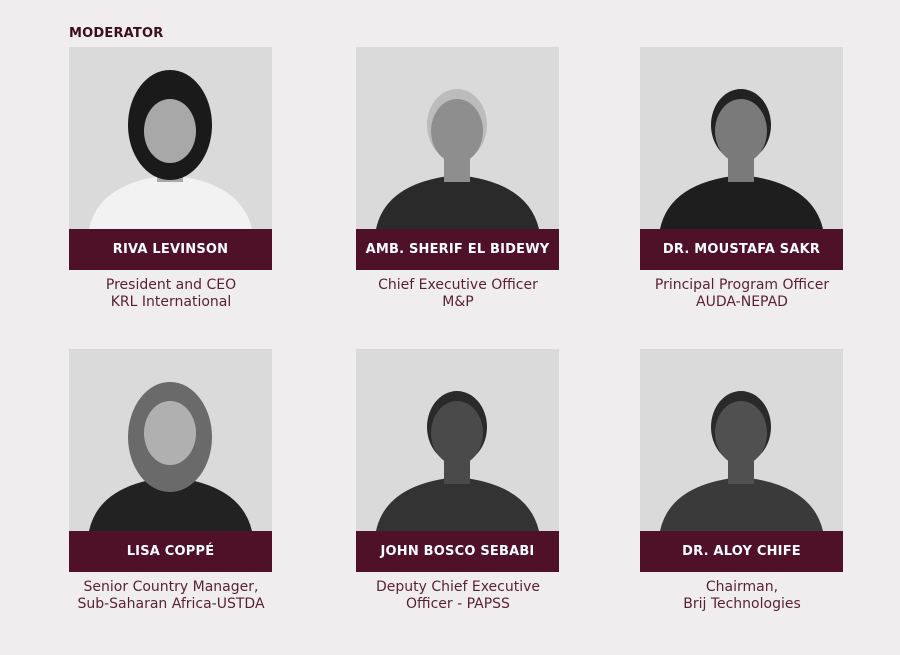  I want to click on speaker-title-line2: Sub-Saharan Africa-USTDA, so click(171, 604).